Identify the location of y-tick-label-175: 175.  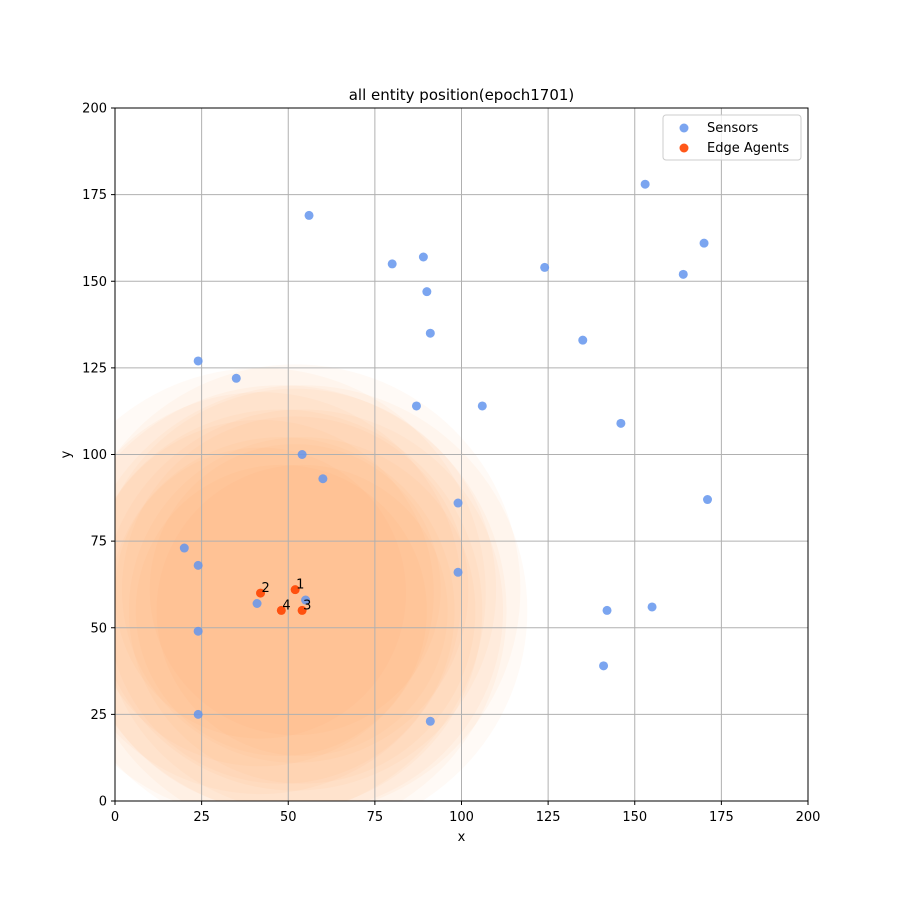
(94, 195).